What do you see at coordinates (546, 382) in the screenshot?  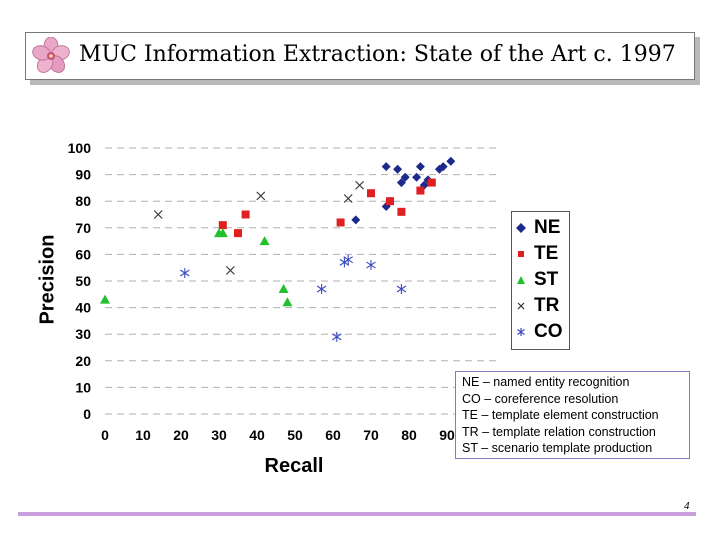 I see `note-ne: NE – named entity recognition` at bounding box center [546, 382].